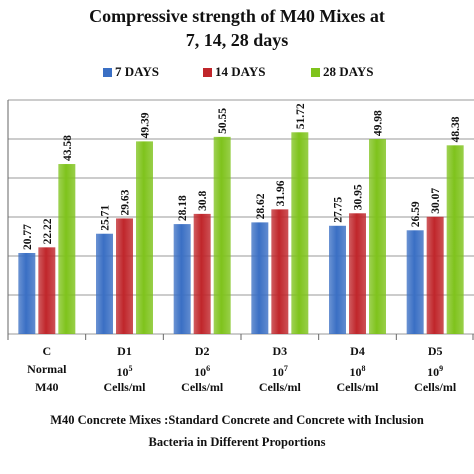 The height and width of the screenshot is (474, 474). Describe the element at coordinates (223, 121) in the screenshot. I see `data-label: 50.55` at that location.